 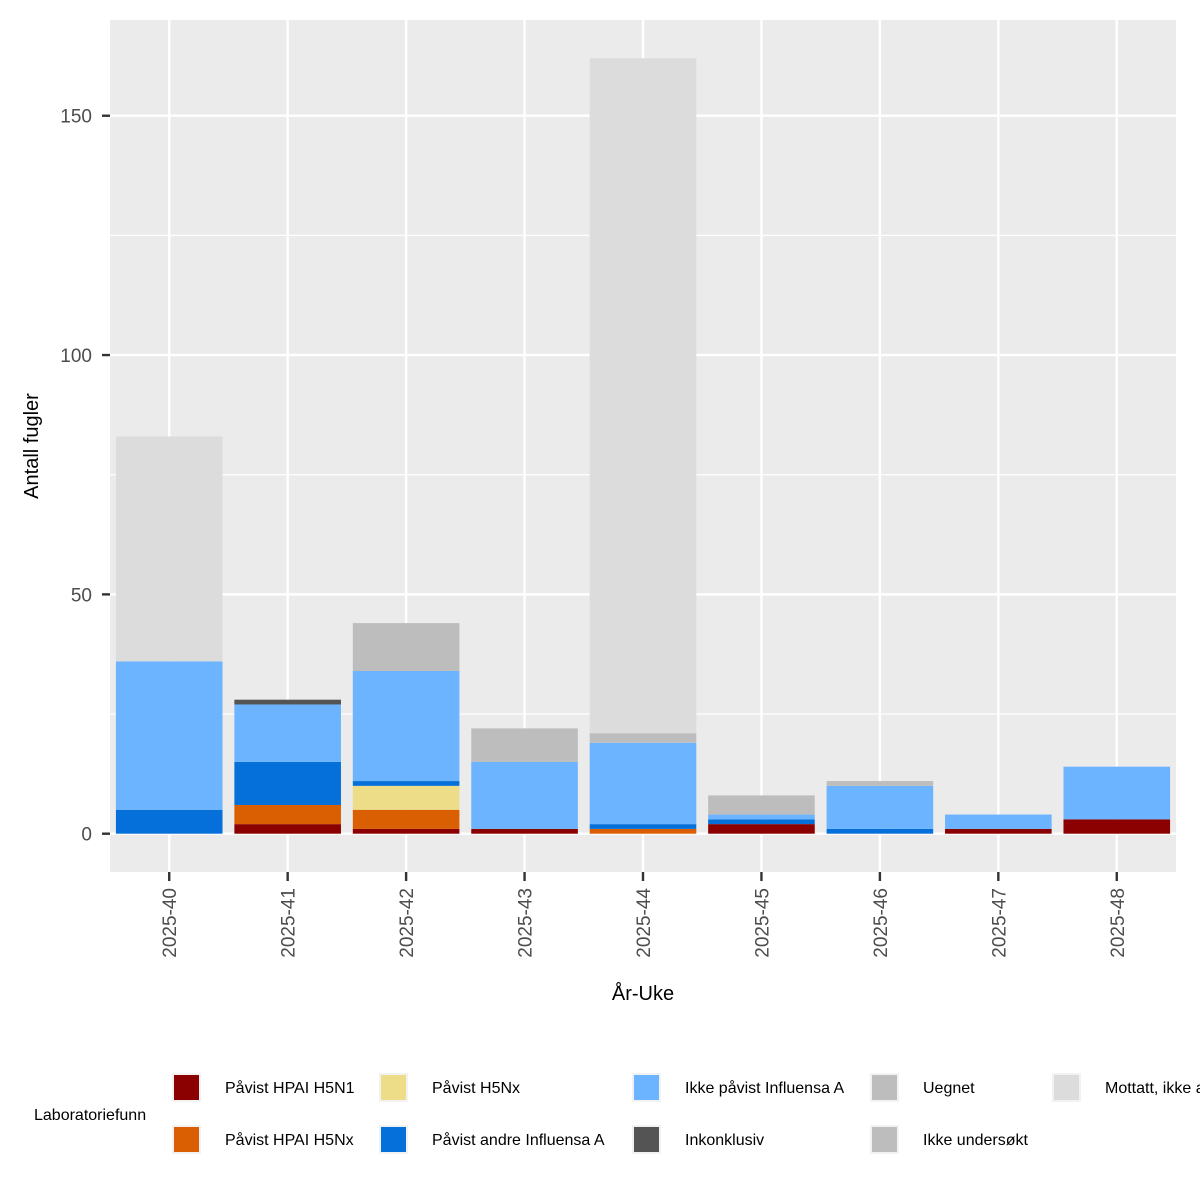 What do you see at coordinates (975, 1140) in the screenshot?
I see `legend-label: Ikke undersøkt` at bounding box center [975, 1140].